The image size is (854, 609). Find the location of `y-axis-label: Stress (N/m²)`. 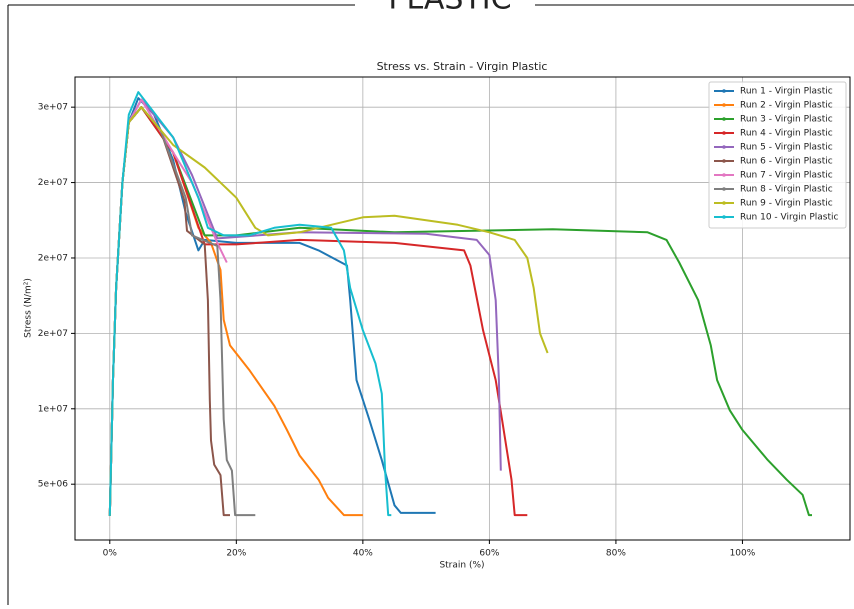

y-axis-label: Stress (N/m²) is located at coordinates (29, 308).